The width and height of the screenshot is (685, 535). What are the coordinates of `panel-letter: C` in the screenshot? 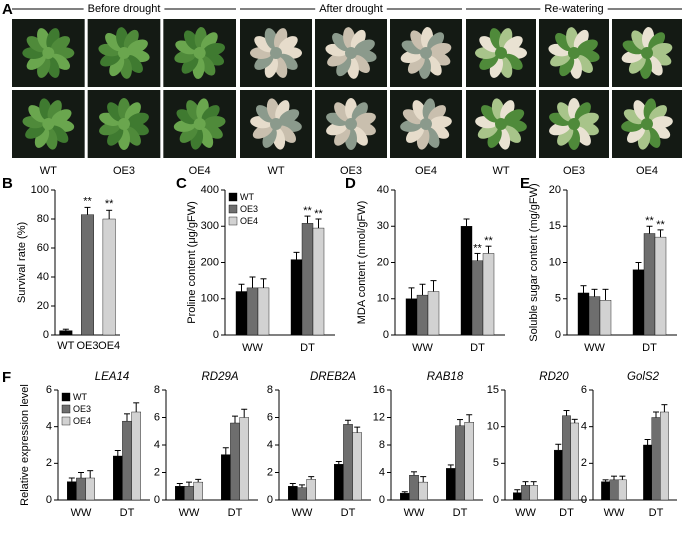 It's located at (181, 183).